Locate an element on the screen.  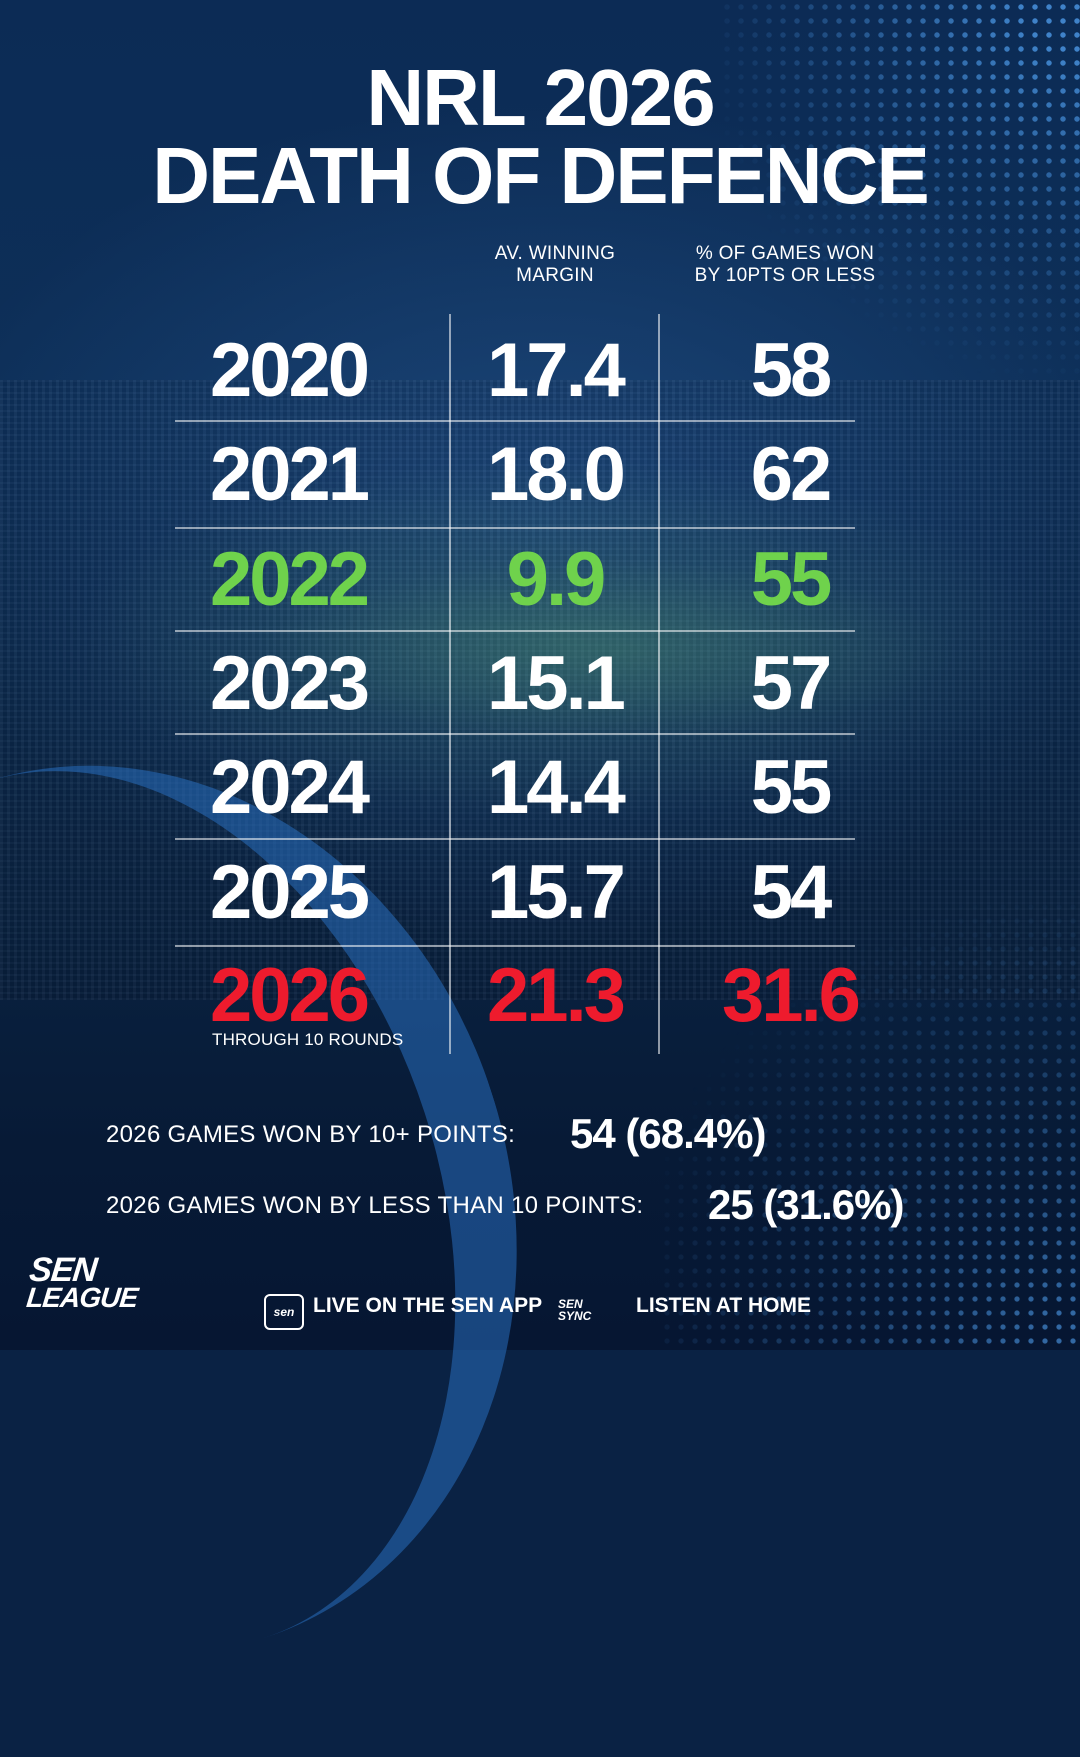
row-margin: 14.4 is located at coordinates (556, 787).